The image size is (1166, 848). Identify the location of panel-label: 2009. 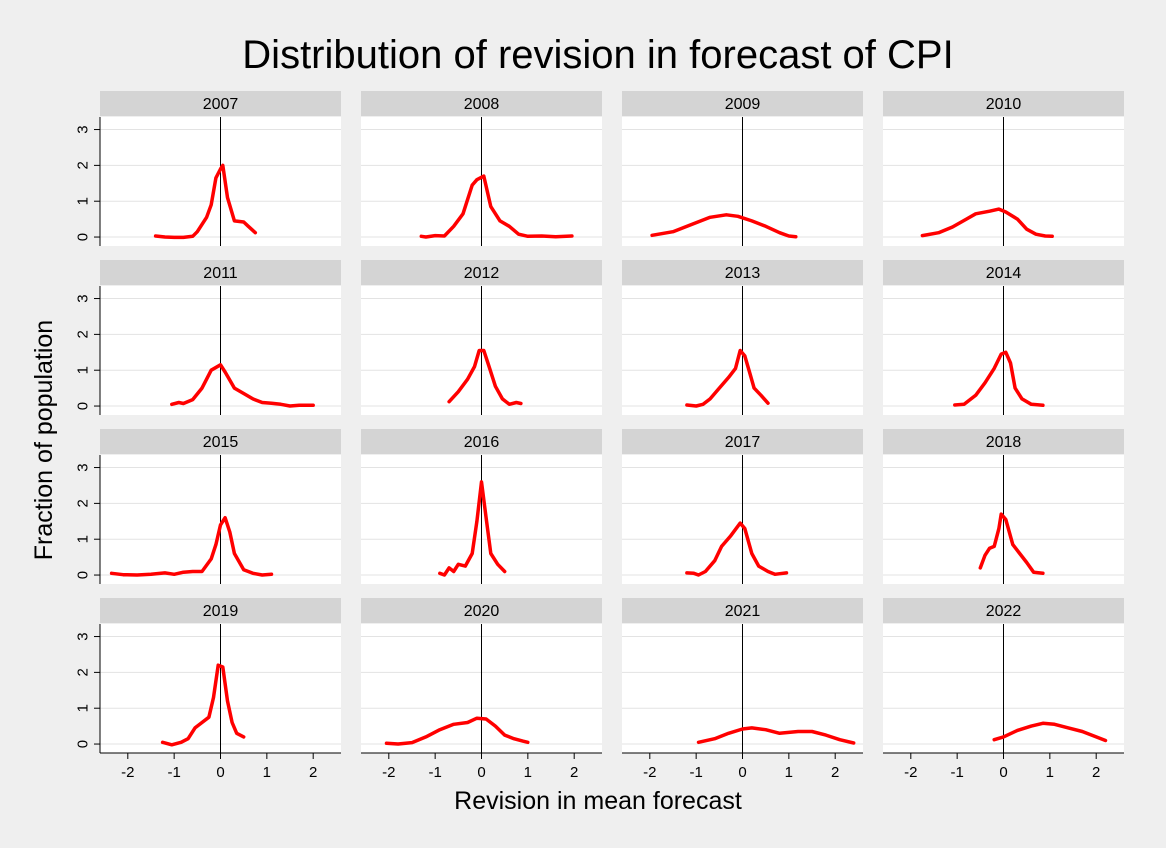
(743, 104).